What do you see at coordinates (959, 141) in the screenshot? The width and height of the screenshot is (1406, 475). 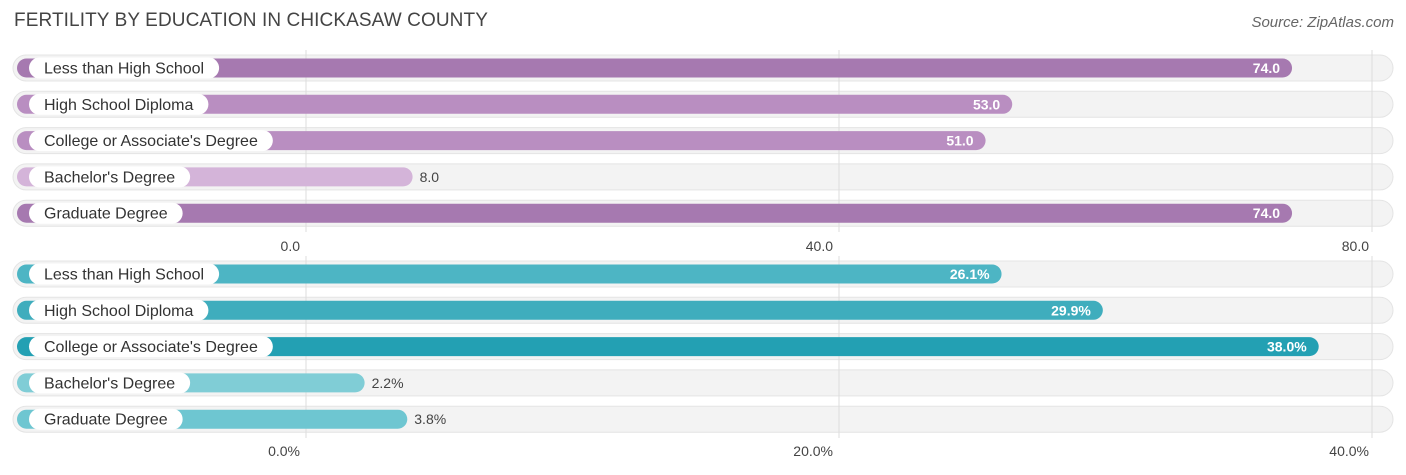 I see `value-label: 51.0` at bounding box center [959, 141].